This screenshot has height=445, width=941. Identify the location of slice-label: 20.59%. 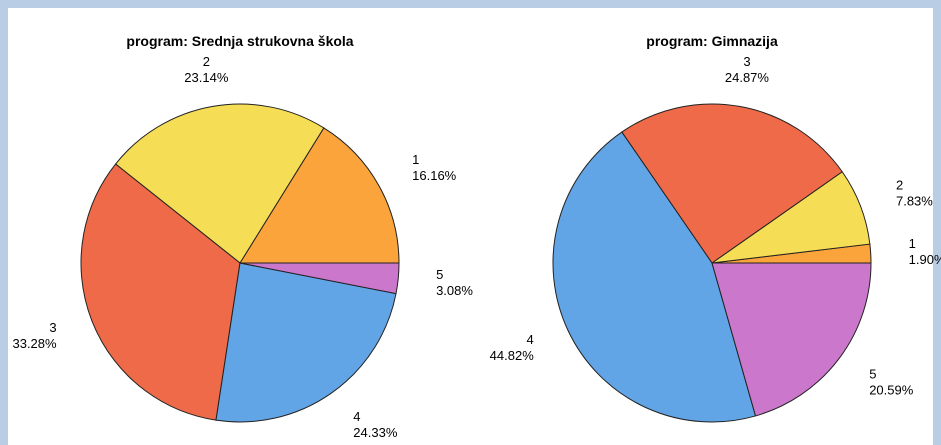
(891, 390).